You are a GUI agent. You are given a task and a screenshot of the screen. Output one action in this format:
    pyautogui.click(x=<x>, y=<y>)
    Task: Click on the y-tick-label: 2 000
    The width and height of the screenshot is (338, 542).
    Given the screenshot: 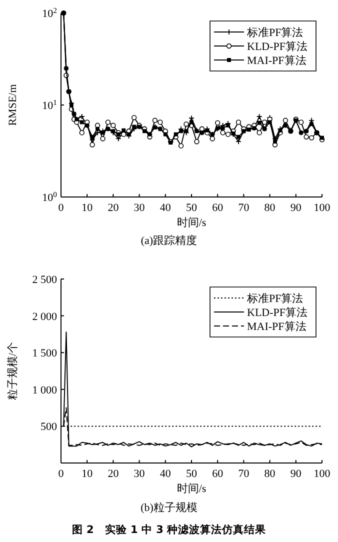 What is the action you would take?
    pyautogui.click(x=45, y=316)
    